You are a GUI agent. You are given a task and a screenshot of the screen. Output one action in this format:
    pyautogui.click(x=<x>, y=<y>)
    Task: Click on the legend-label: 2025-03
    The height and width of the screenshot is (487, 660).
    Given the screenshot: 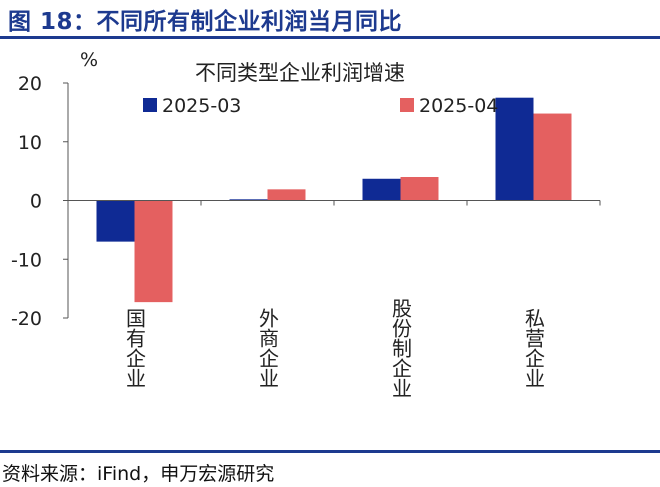 What is the action you would take?
    pyautogui.click(x=201, y=106)
    